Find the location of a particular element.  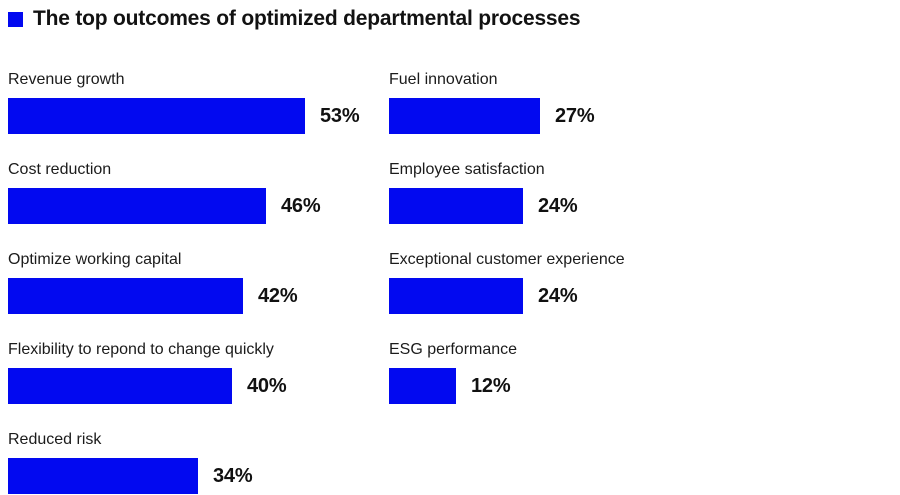

bar-track: 46% is located at coordinates (198, 206).